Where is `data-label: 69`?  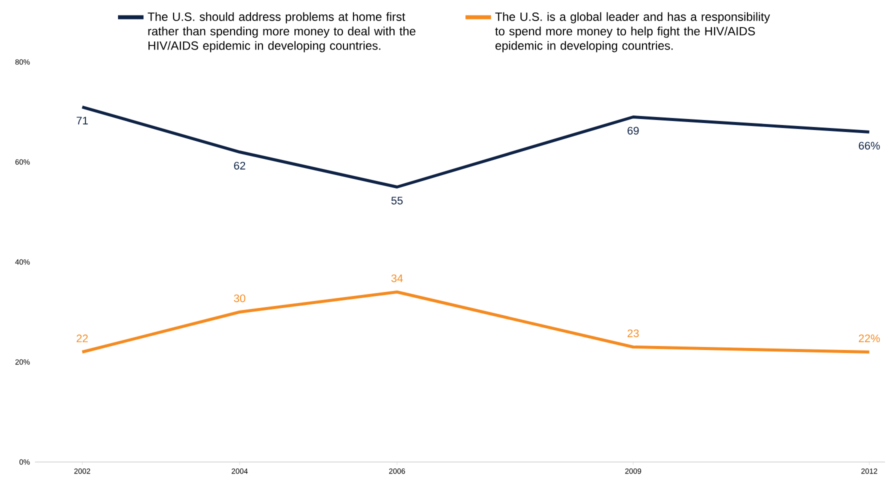 data-label: 69 is located at coordinates (633, 130).